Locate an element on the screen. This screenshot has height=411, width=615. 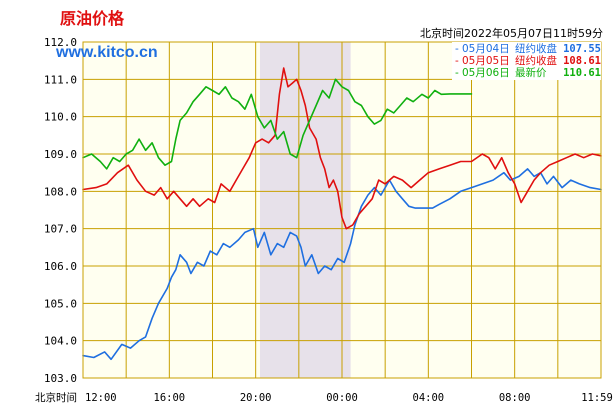
x-tick-label: 04:00 is located at coordinates (429, 398).